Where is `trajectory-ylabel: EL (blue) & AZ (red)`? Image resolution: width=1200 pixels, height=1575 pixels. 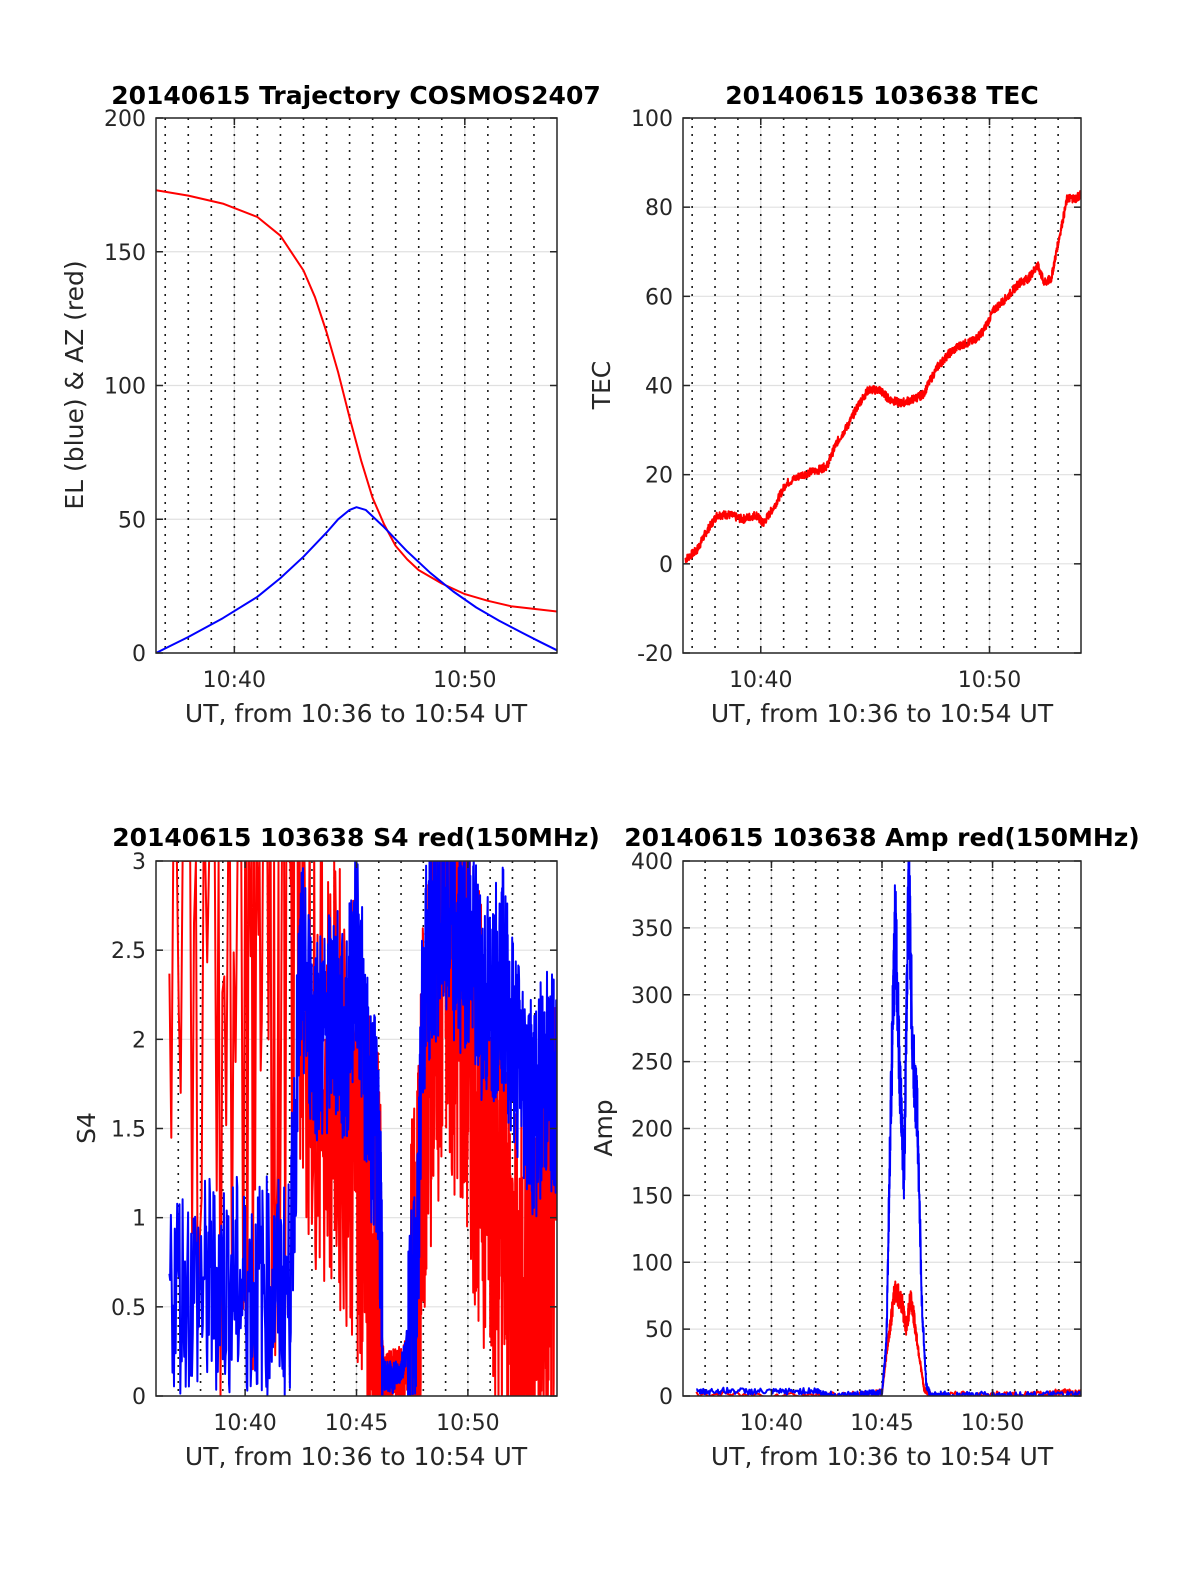
trajectory-ylabel: EL (blue) & AZ (red) is located at coordinates (74, 384).